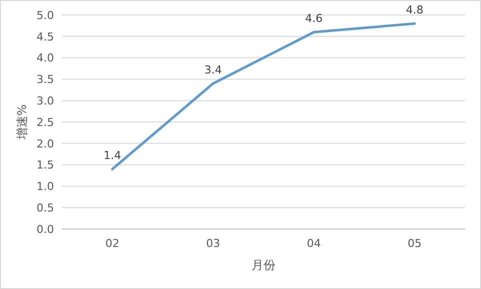 The height and width of the screenshot is (289, 481). I want to click on y-tick-label: 5.0, so click(45, 15).